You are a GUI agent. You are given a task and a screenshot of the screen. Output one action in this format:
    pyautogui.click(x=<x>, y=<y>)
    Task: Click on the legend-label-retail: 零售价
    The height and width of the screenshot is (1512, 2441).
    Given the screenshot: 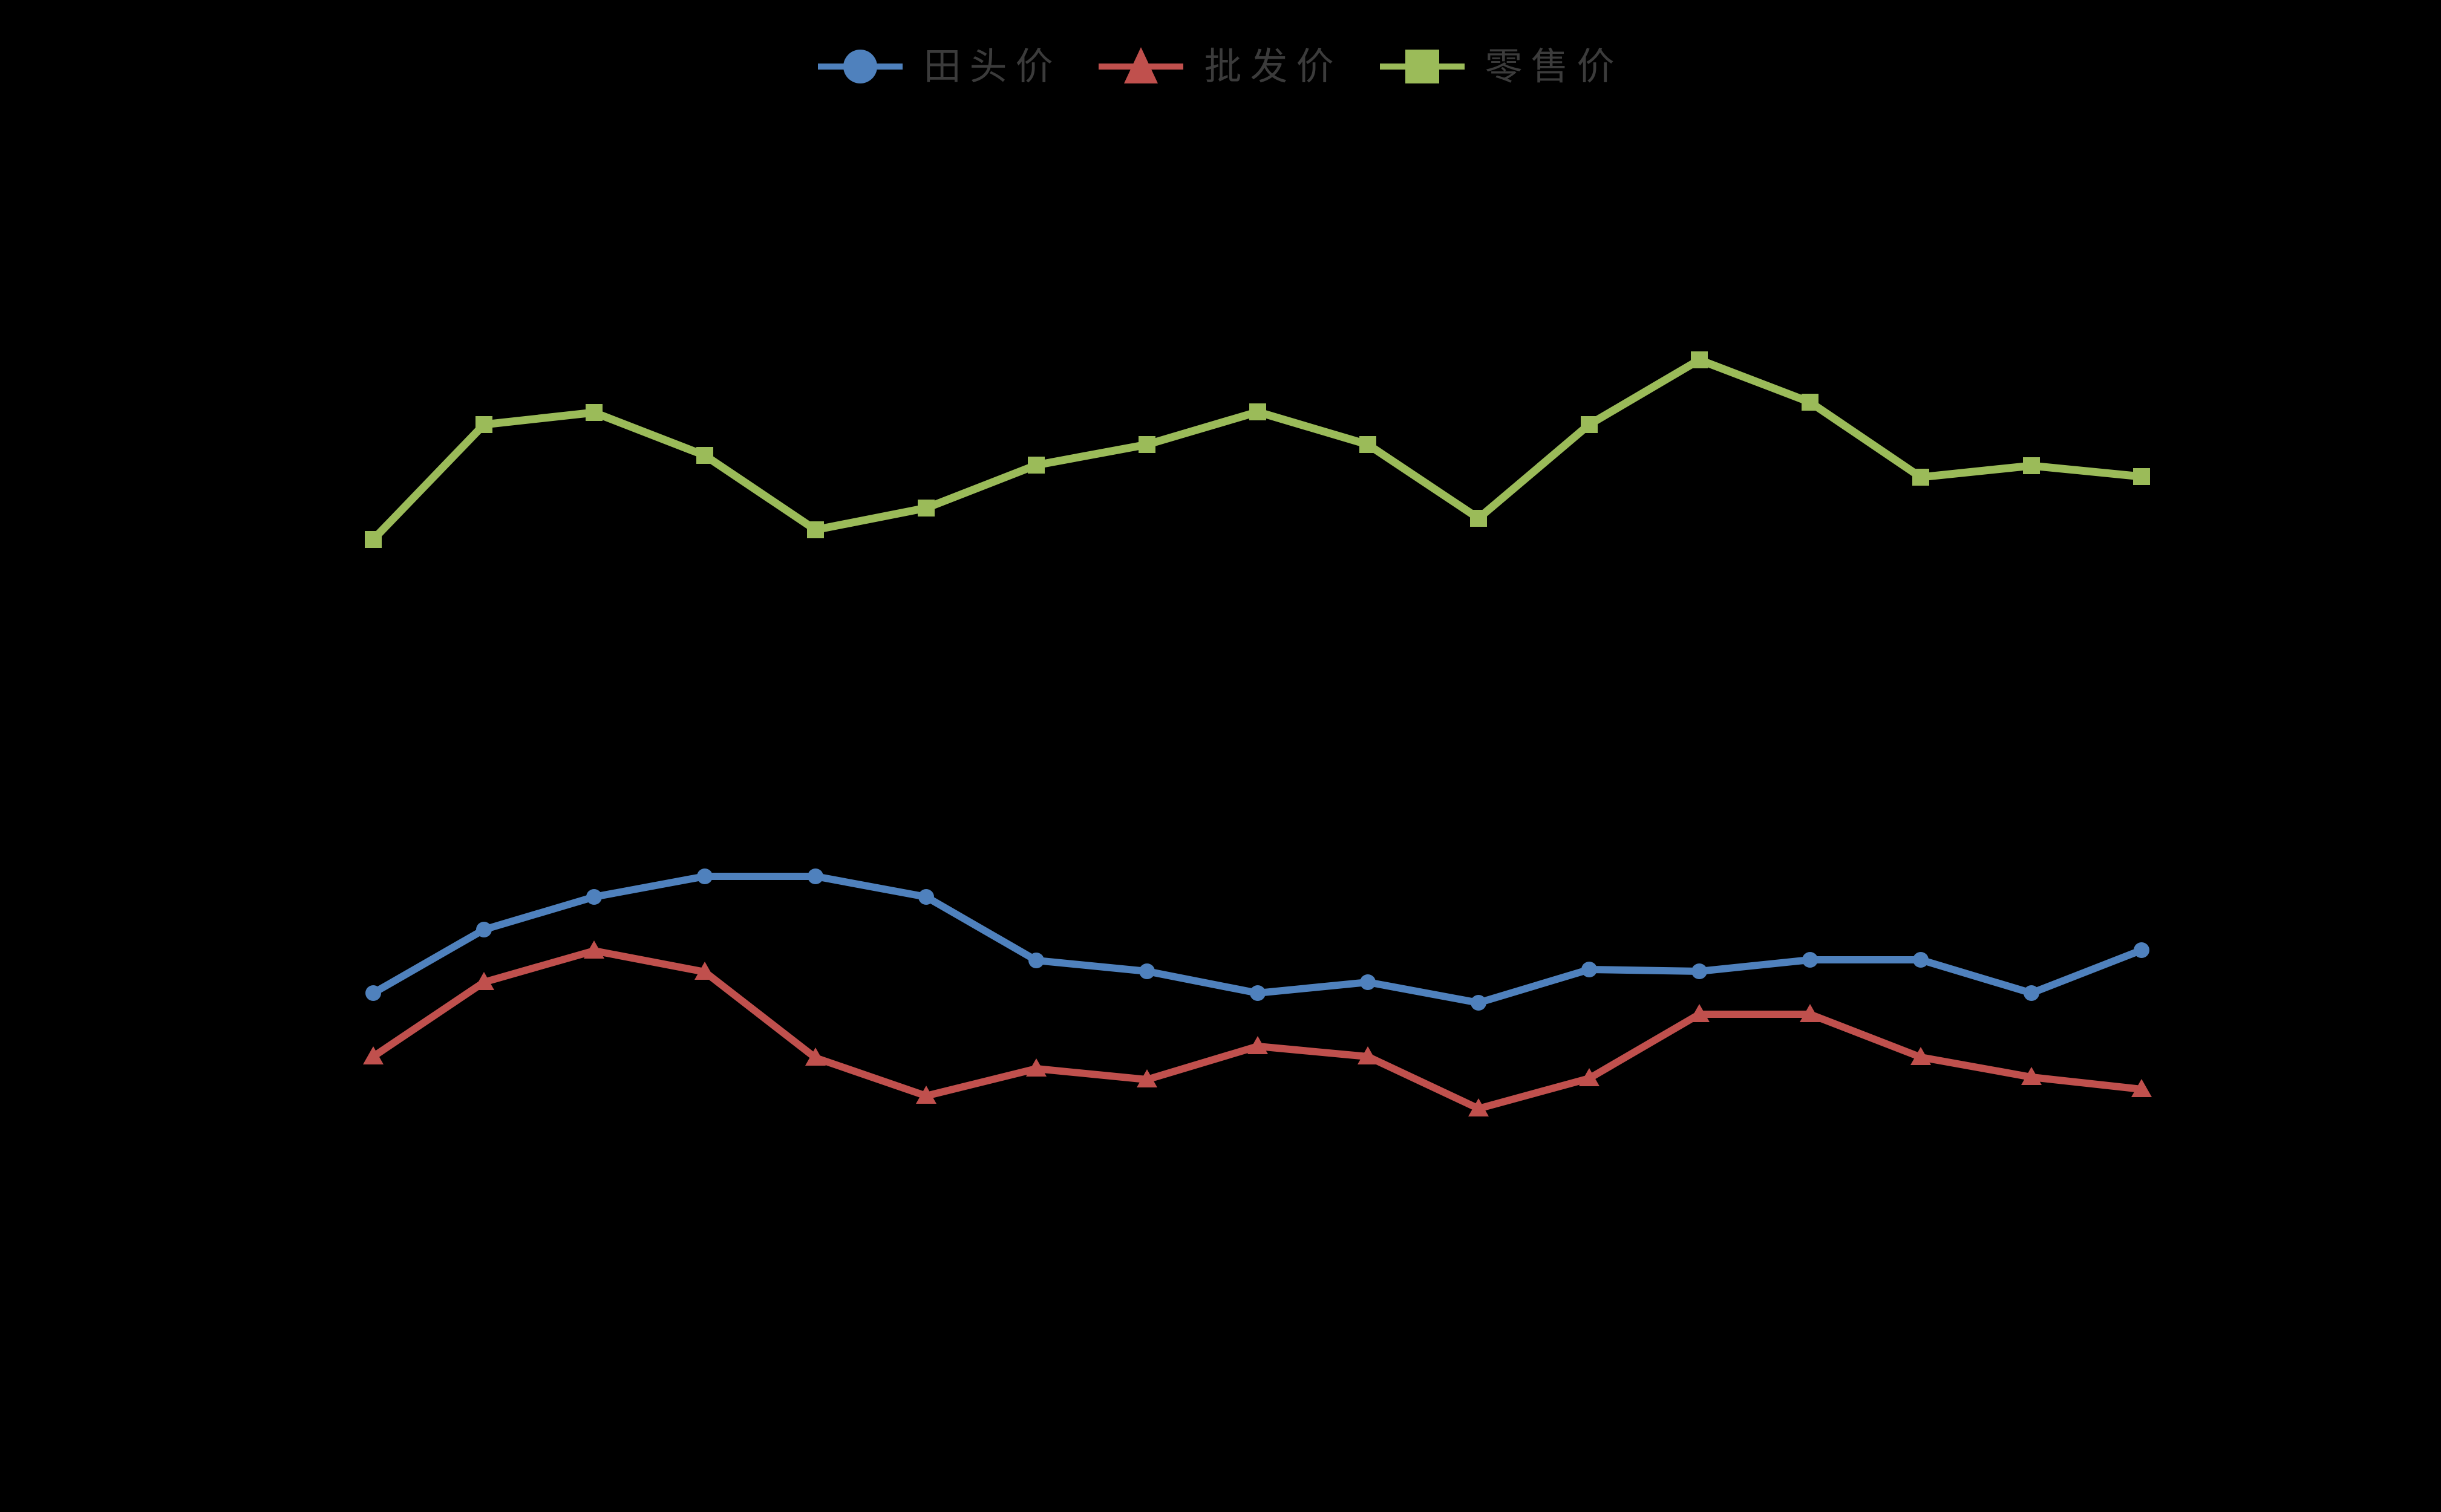 What is the action you would take?
    pyautogui.click(x=1554, y=66)
    